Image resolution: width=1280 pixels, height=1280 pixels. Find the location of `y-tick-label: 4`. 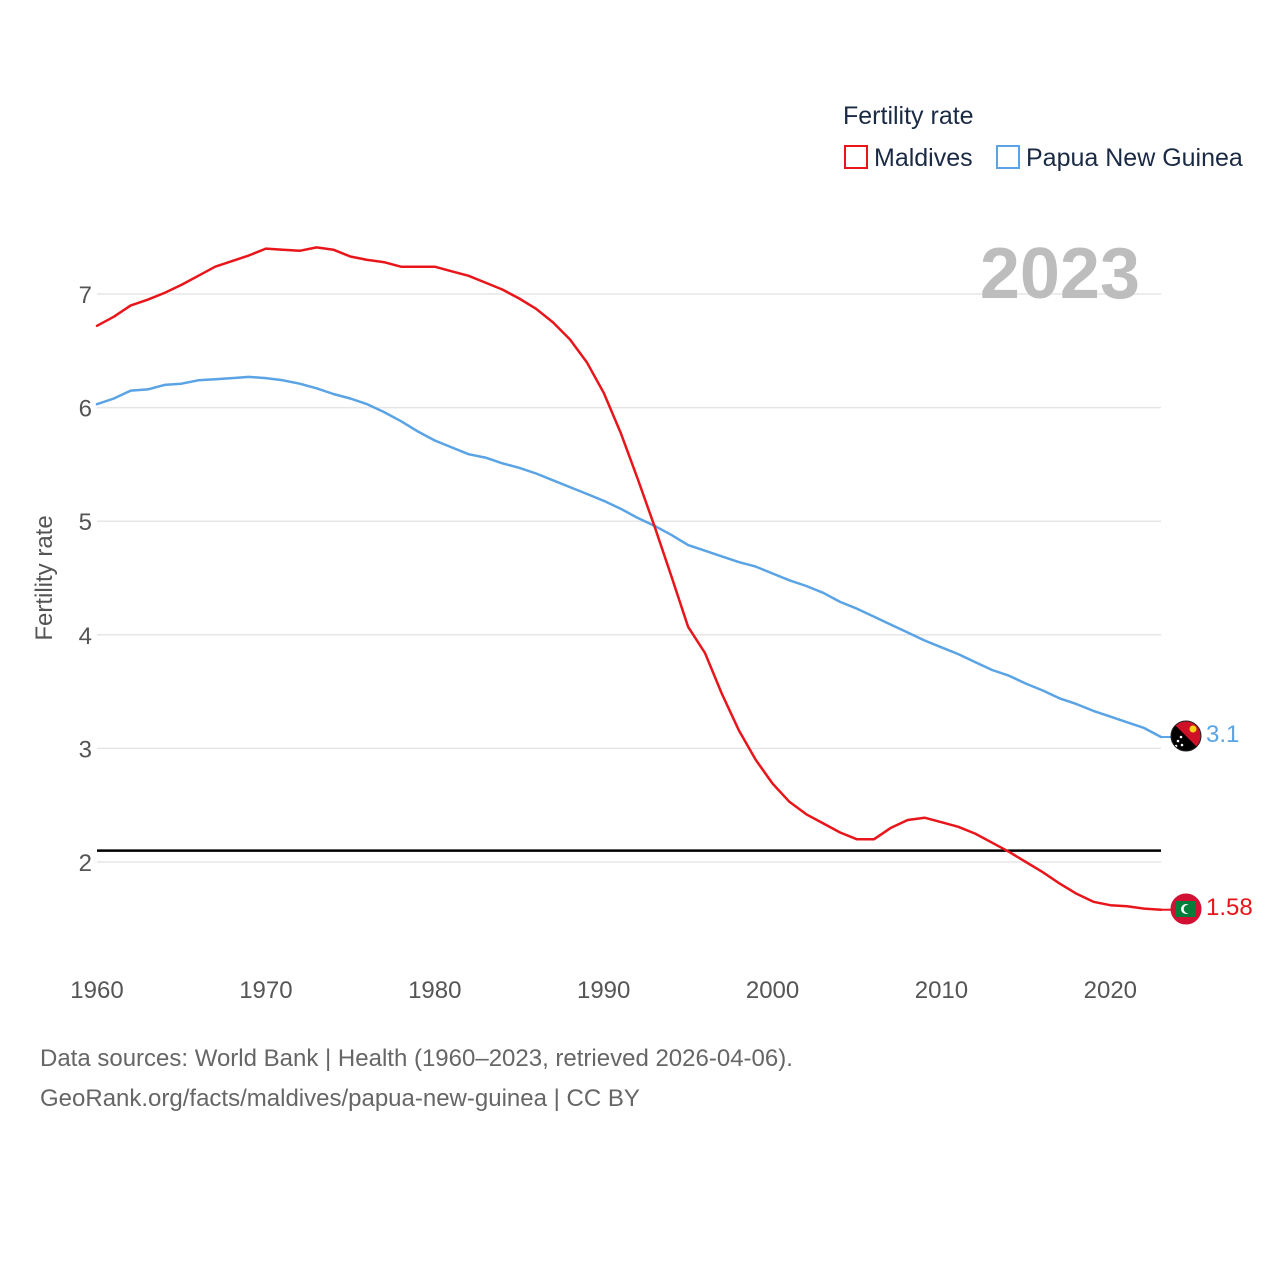

y-tick-label: 4 is located at coordinates (85, 636).